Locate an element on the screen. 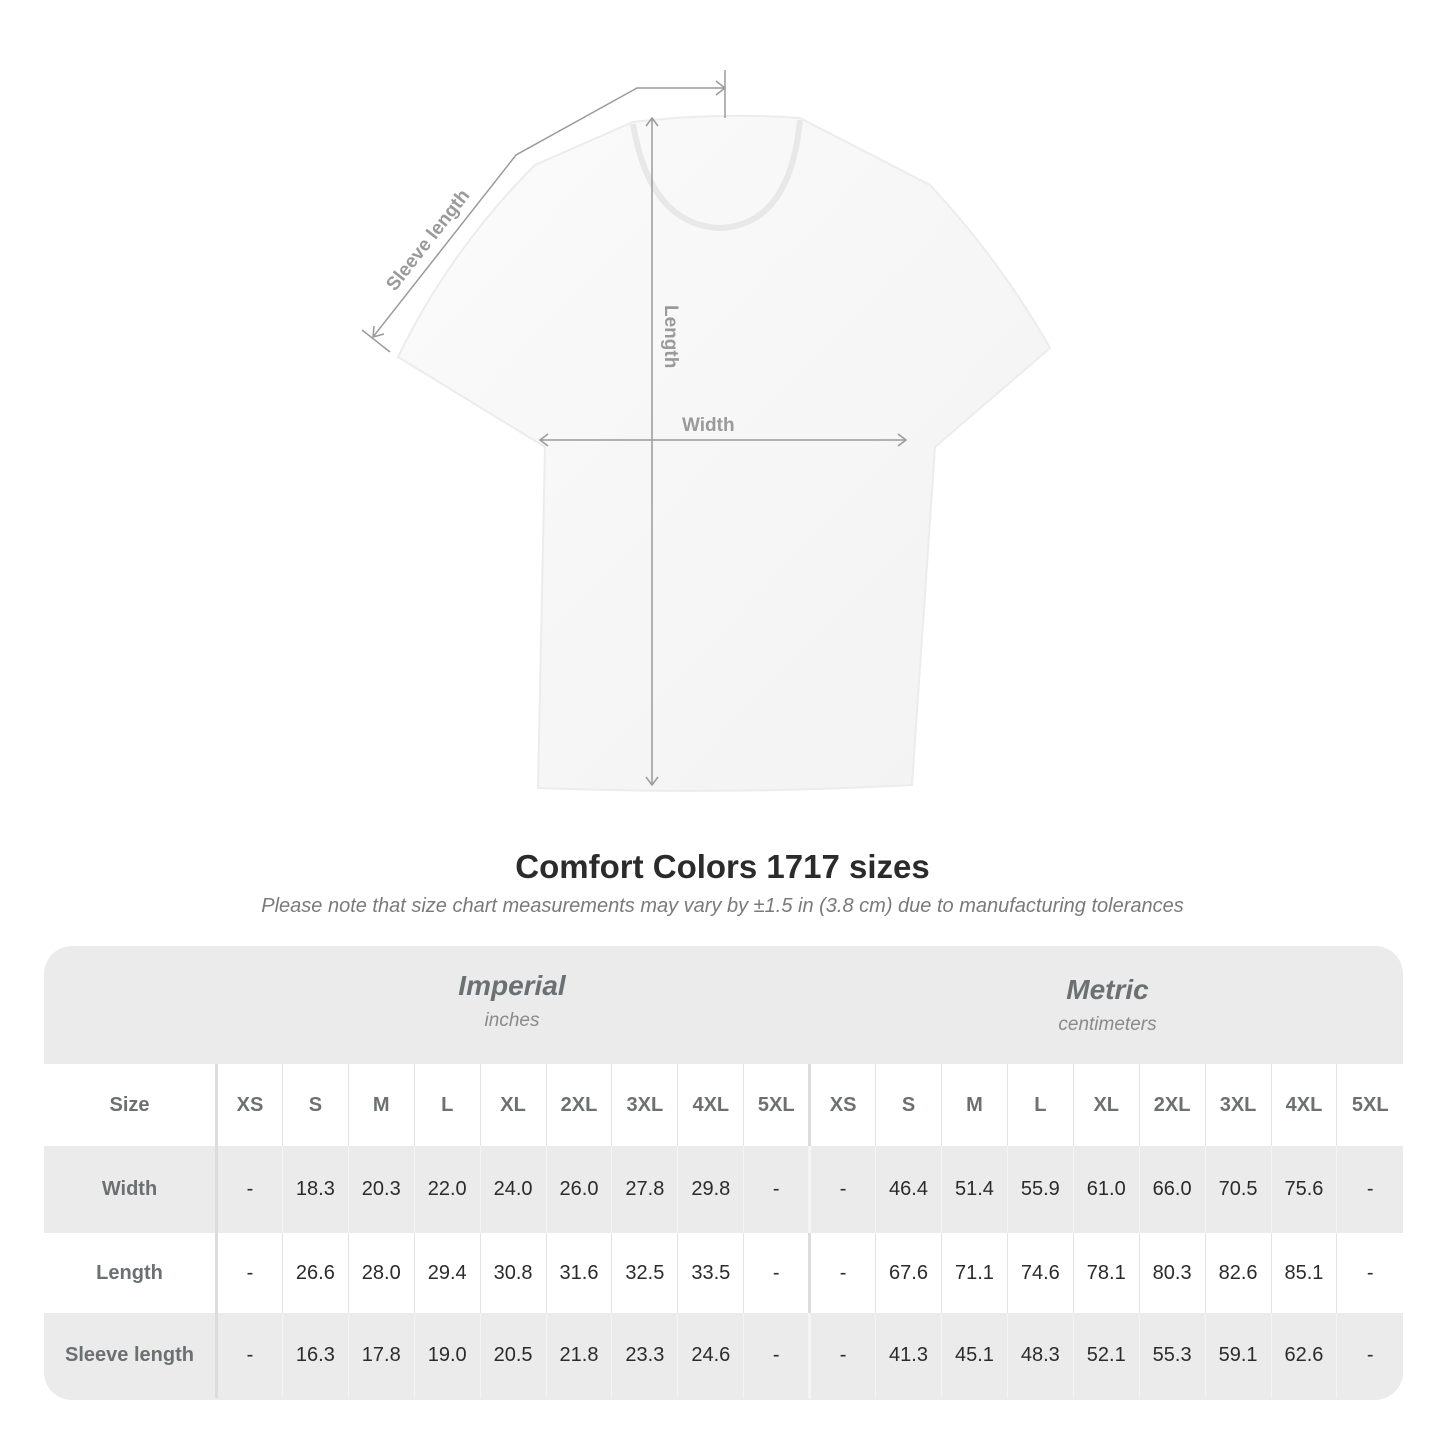  imperial-cell: 29.4 is located at coordinates (447, 1273).